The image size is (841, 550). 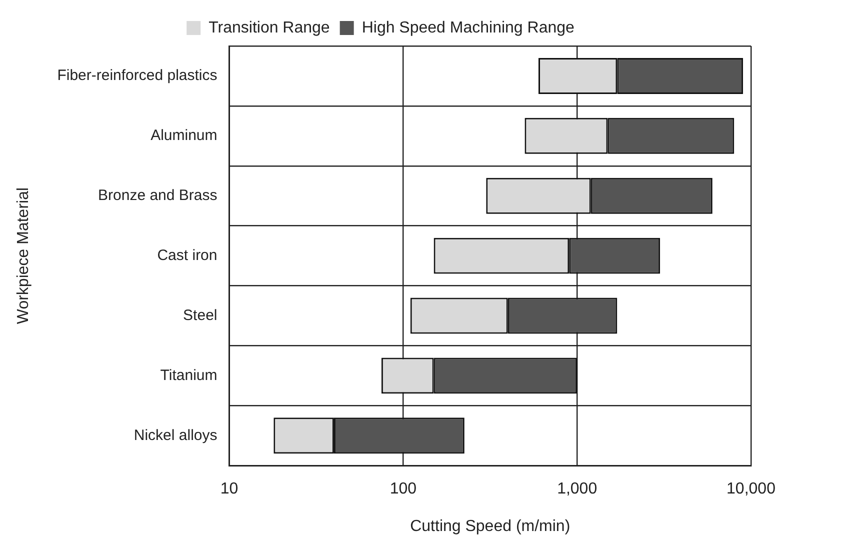 I want to click on y-tick-label: Titanium, so click(x=189, y=375).